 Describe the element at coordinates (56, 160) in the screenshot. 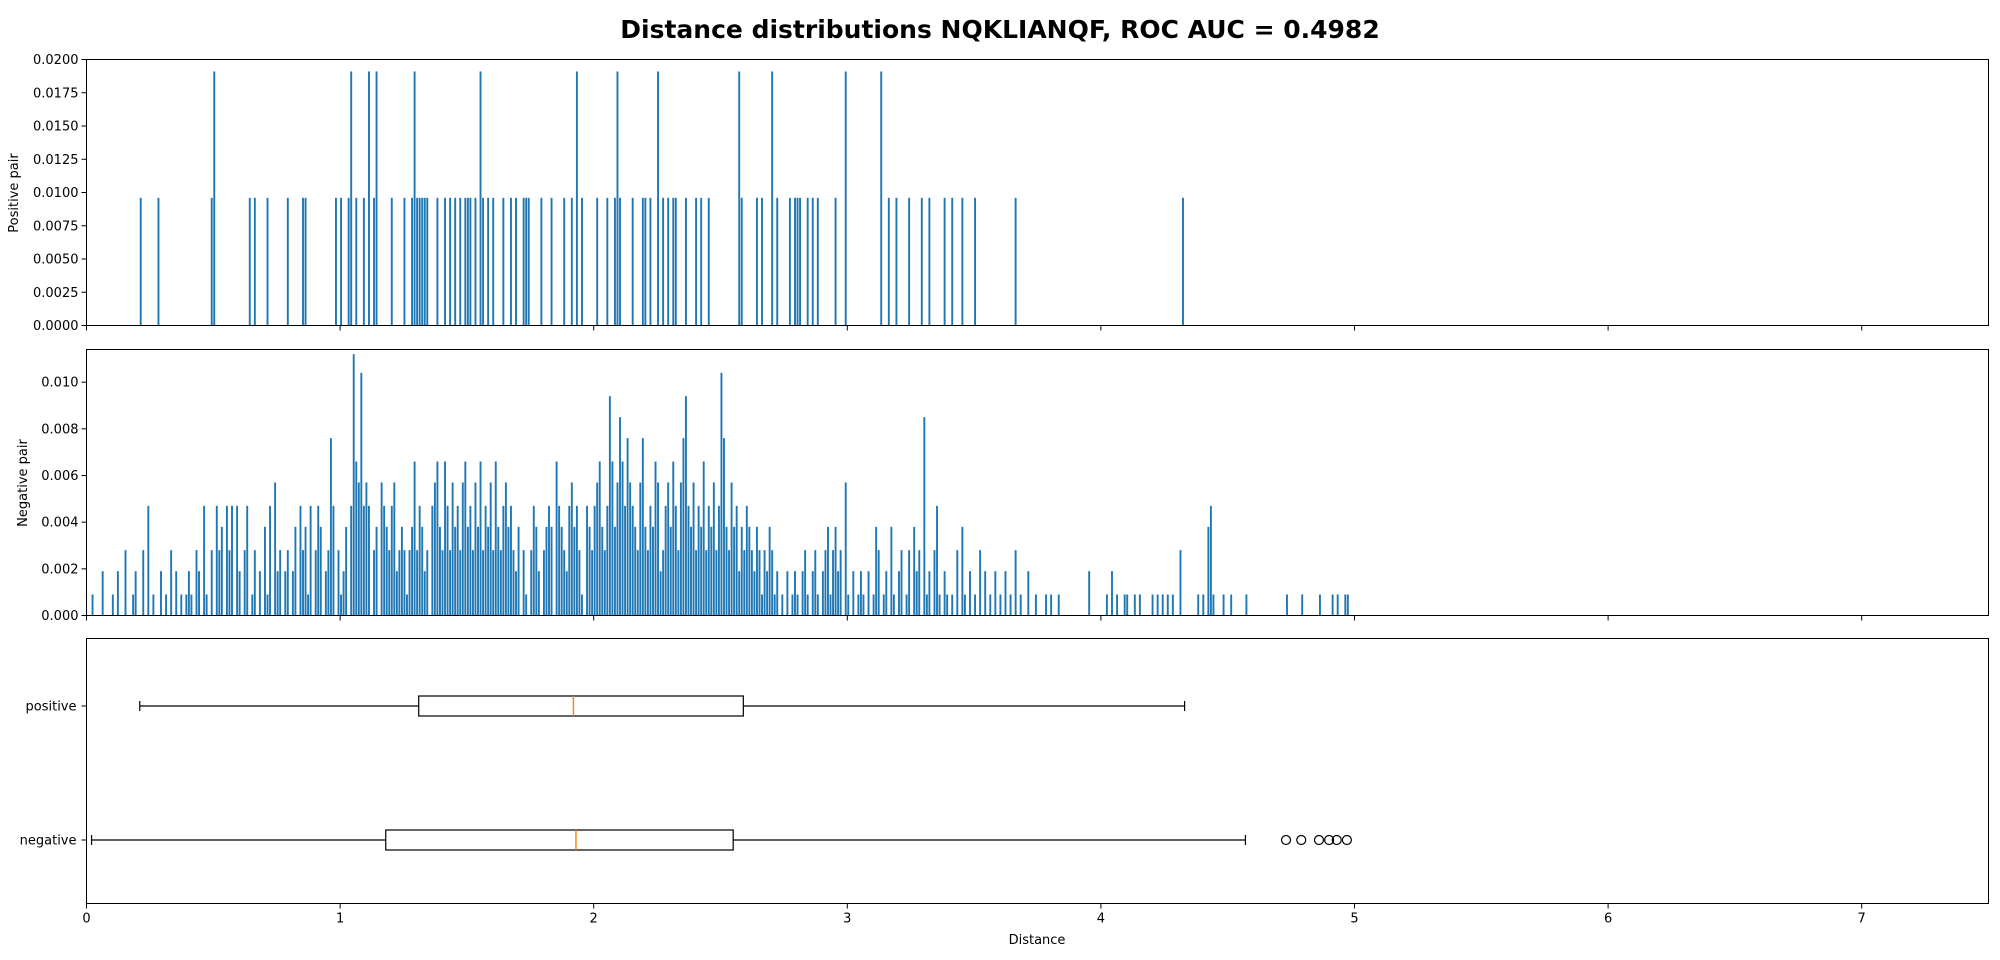

I see `positive-pair-ytick-label: 0.0125` at that location.